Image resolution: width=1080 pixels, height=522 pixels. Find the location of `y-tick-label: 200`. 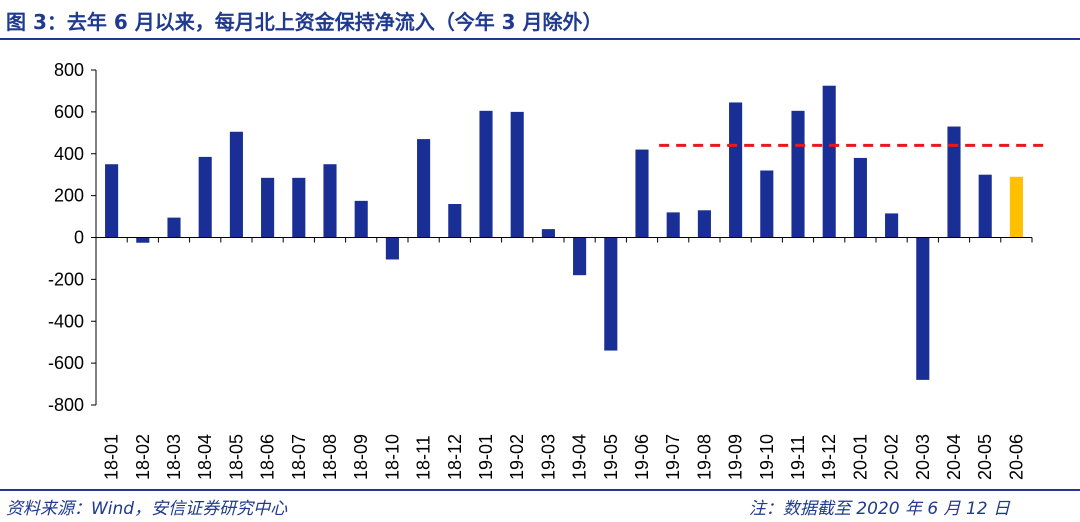

y-tick-label: 200 is located at coordinates (69, 196).